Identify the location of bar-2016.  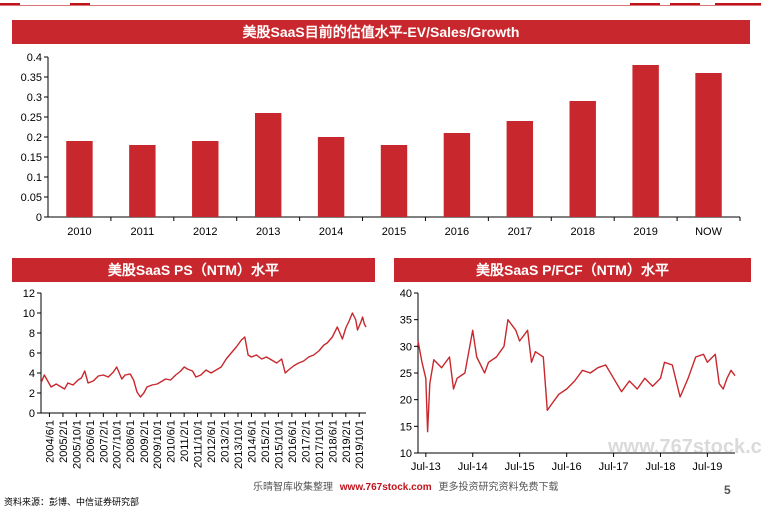
(457, 175).